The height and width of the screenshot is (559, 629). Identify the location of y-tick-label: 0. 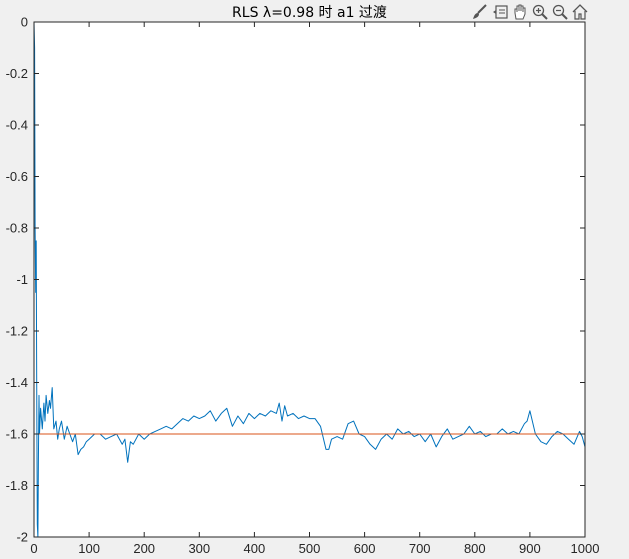
(24, 22).